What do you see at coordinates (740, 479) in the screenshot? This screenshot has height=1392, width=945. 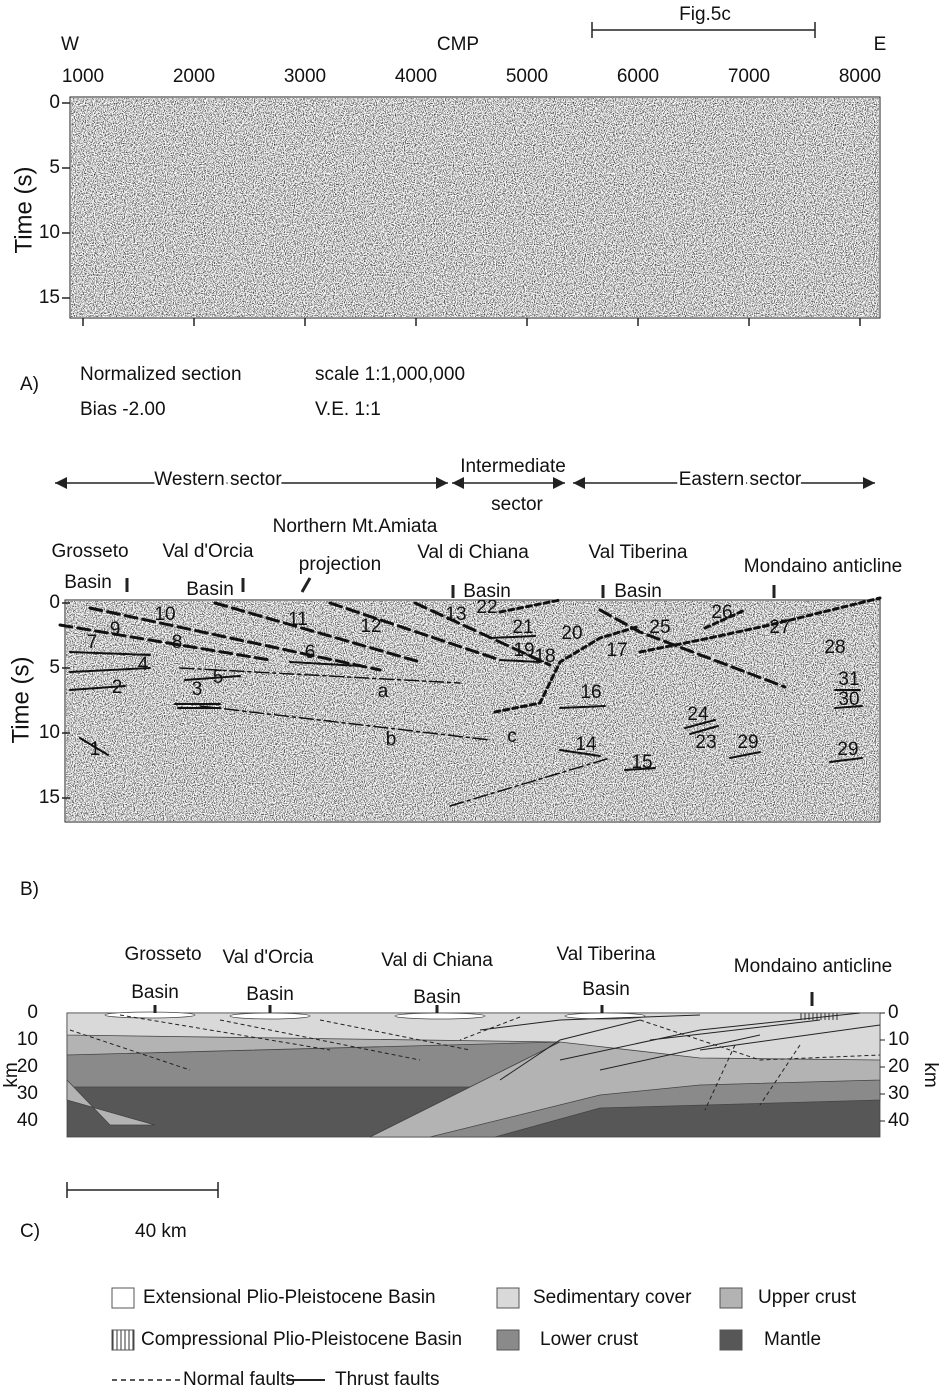 I see `sector-label: Eastern sector` at bounding box center [740, 479].